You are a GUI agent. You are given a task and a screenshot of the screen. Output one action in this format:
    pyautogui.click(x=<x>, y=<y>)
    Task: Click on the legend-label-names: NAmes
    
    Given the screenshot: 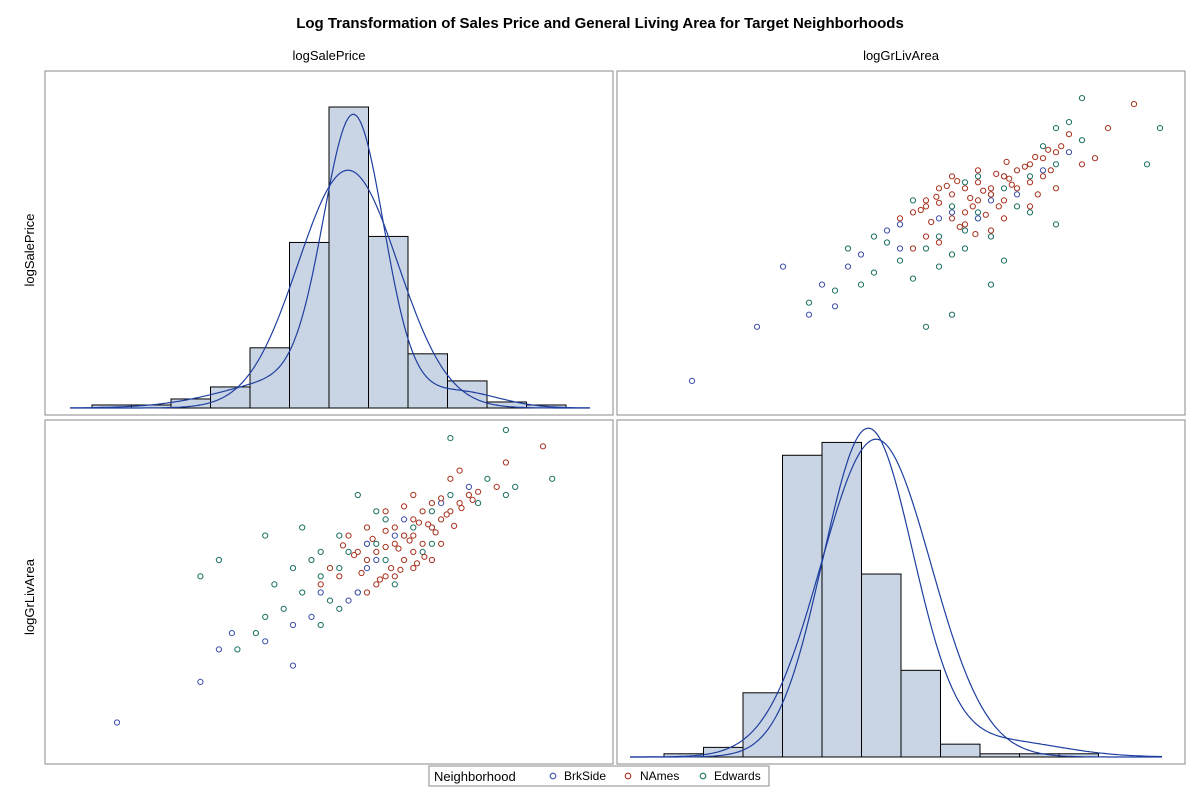 What is the action you would take?
    pyautogui.click(x=659, y=776)
    